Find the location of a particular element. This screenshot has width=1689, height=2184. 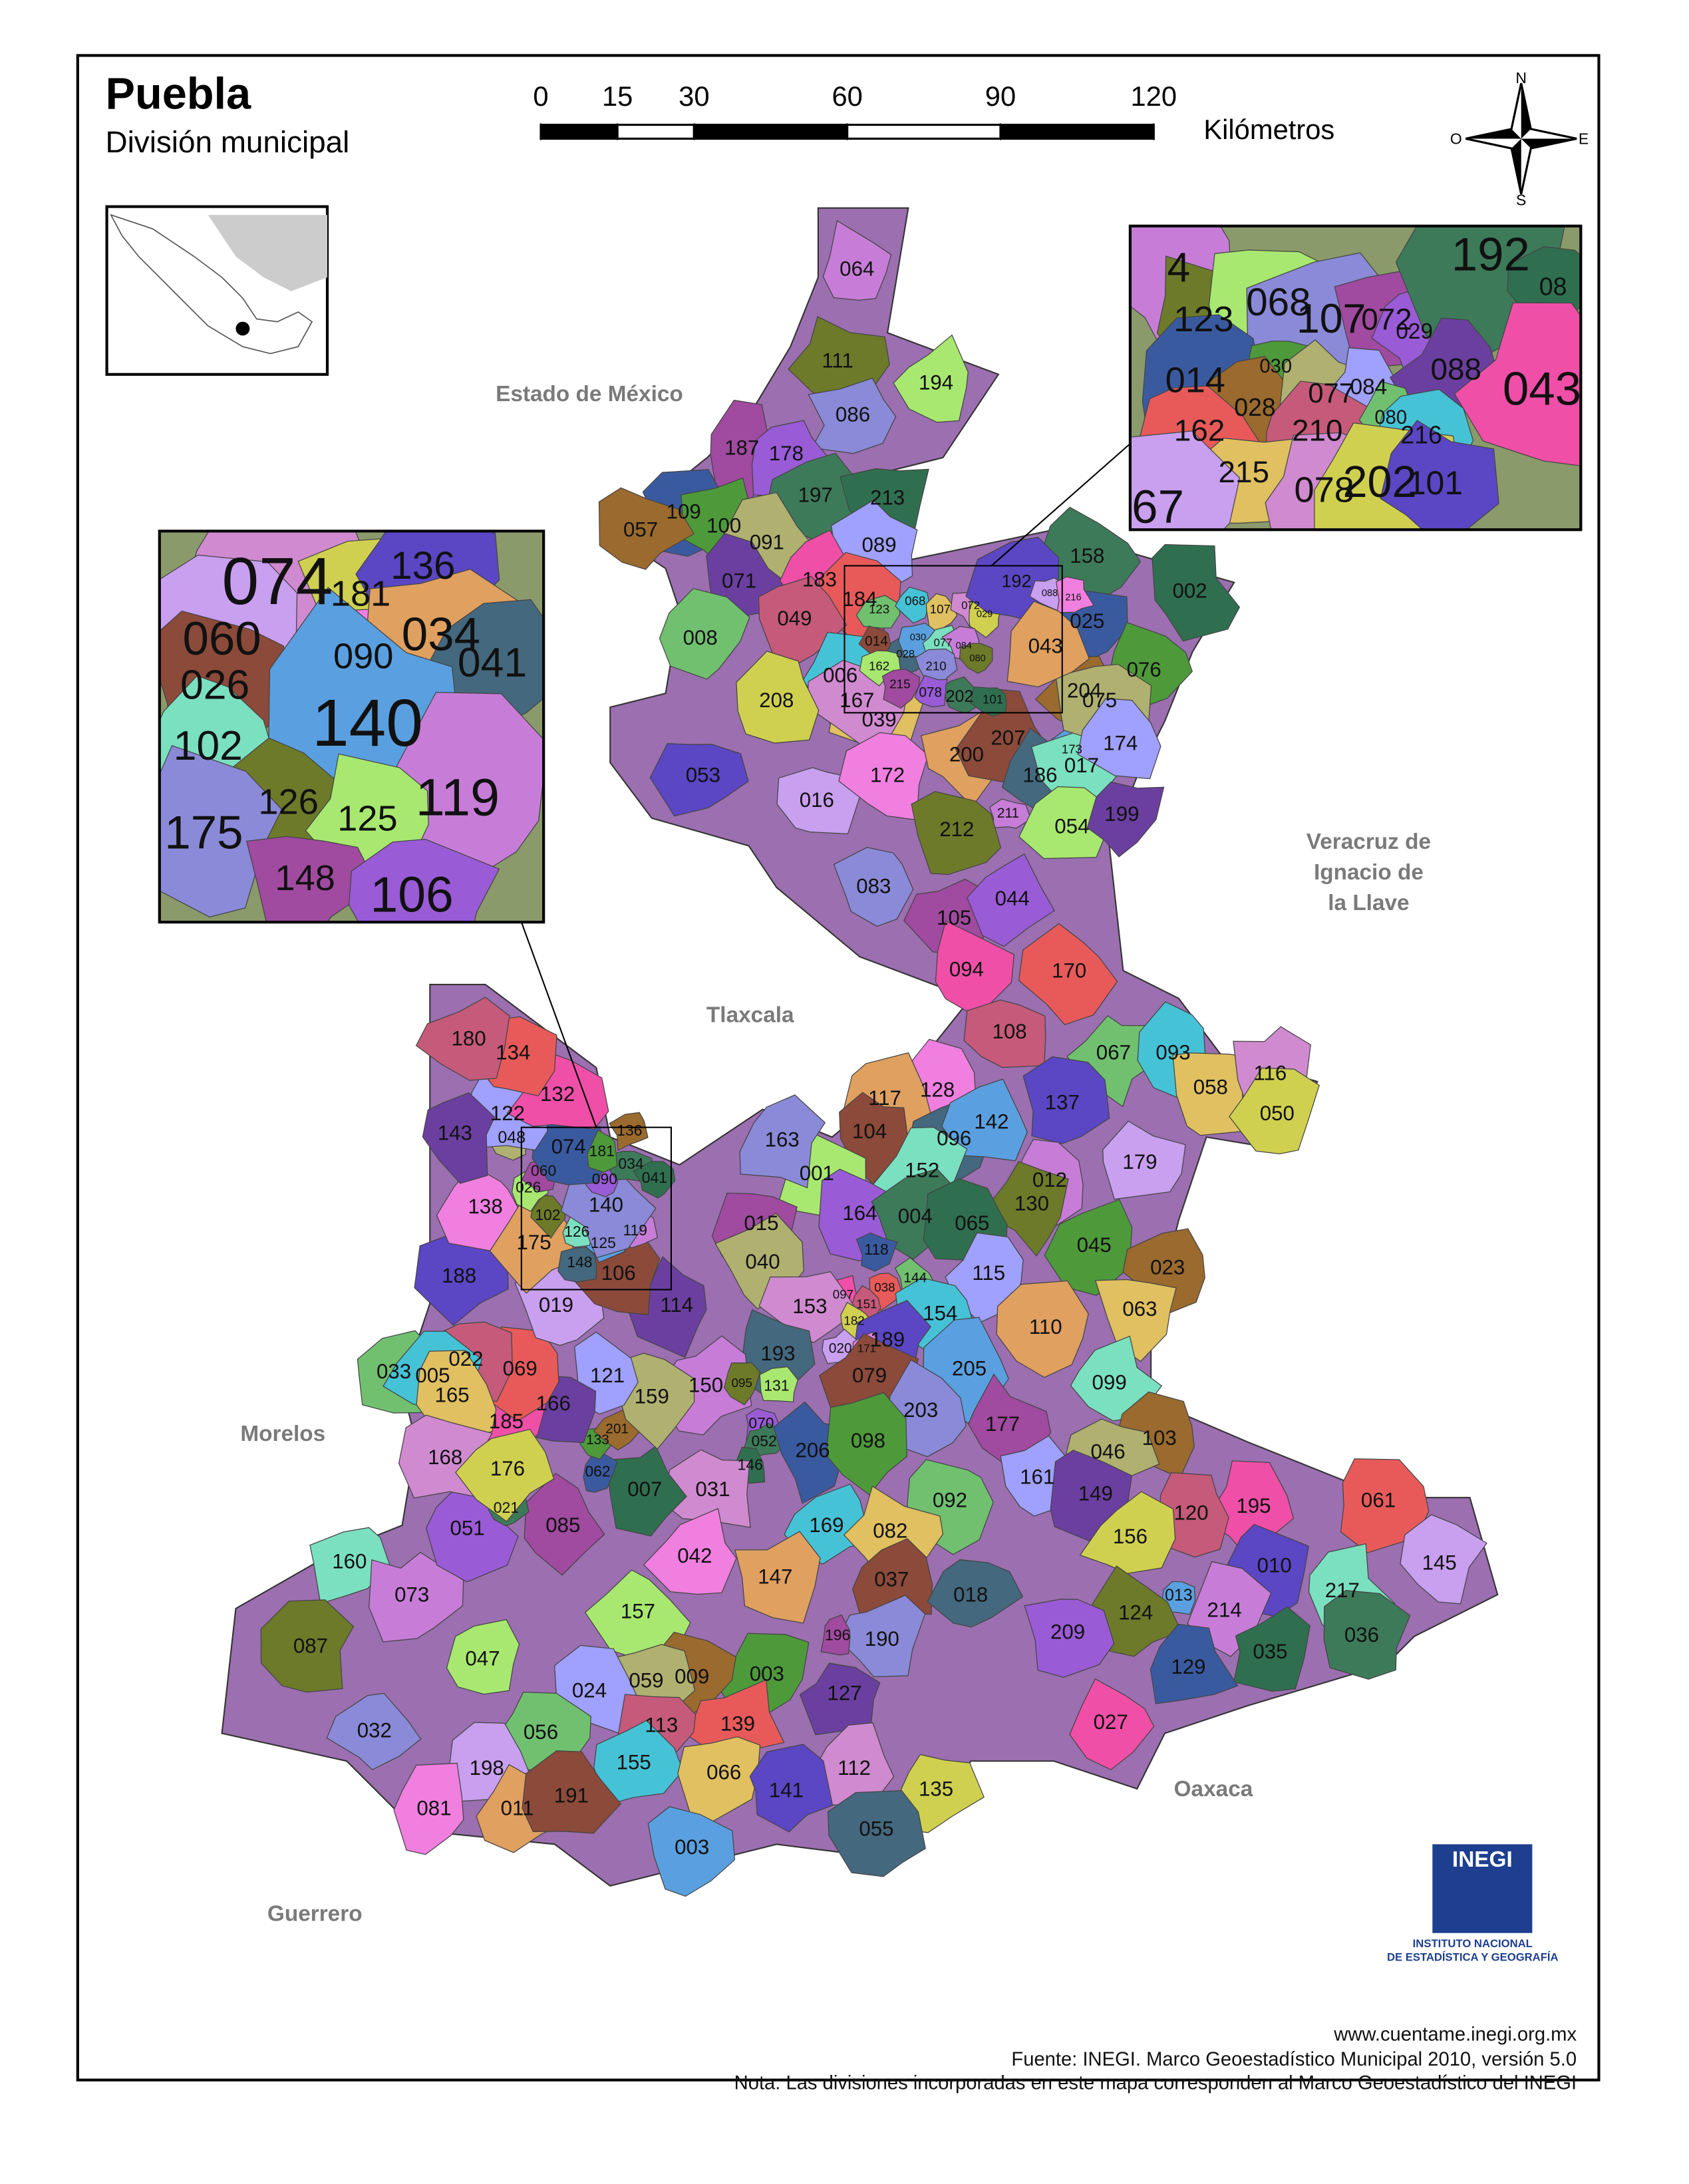

municipality-label: 182 is located at coordinates (854, 1320).